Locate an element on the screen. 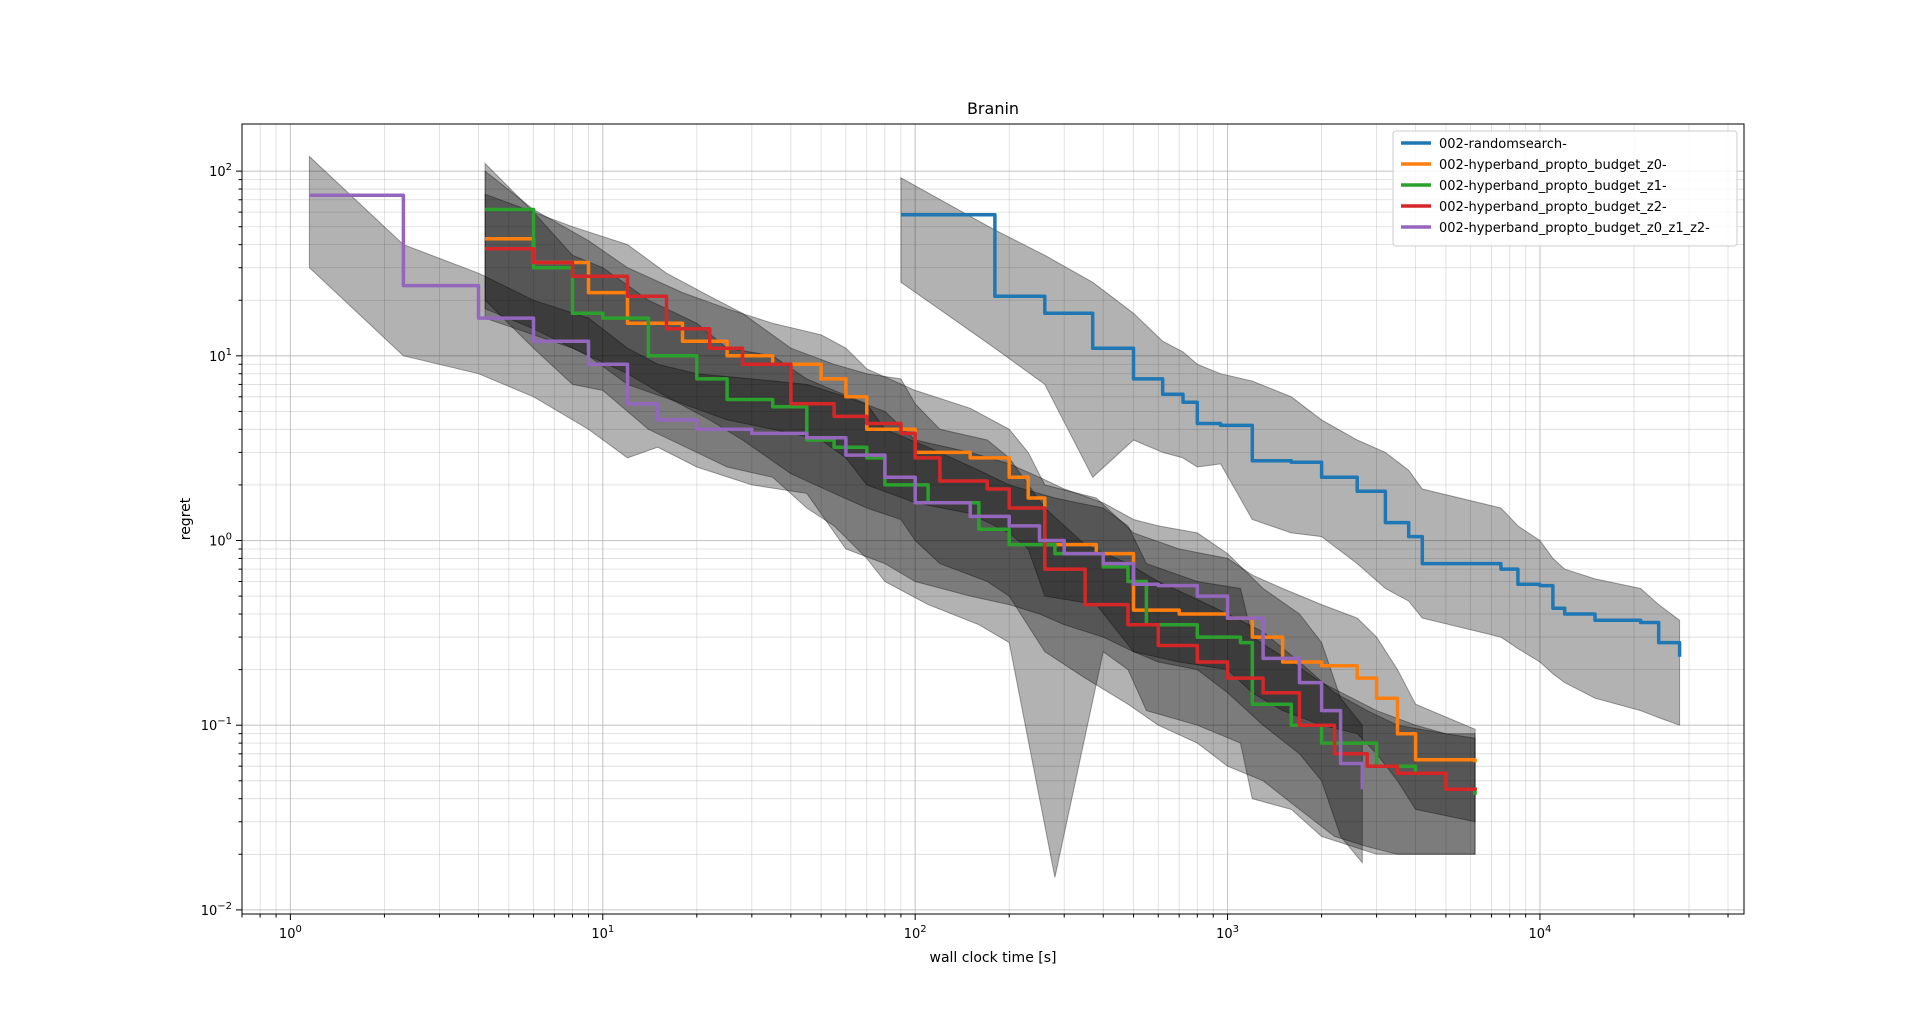 The height and width of the screenshot is (1018, 1920). y-tick-exponent: 2 is located at coordinates (229, 167).